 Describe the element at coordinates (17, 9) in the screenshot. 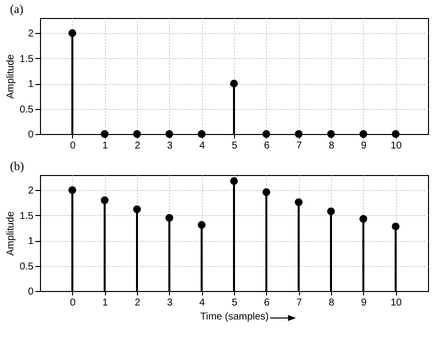

I see `chart-title: (a)` at that location.